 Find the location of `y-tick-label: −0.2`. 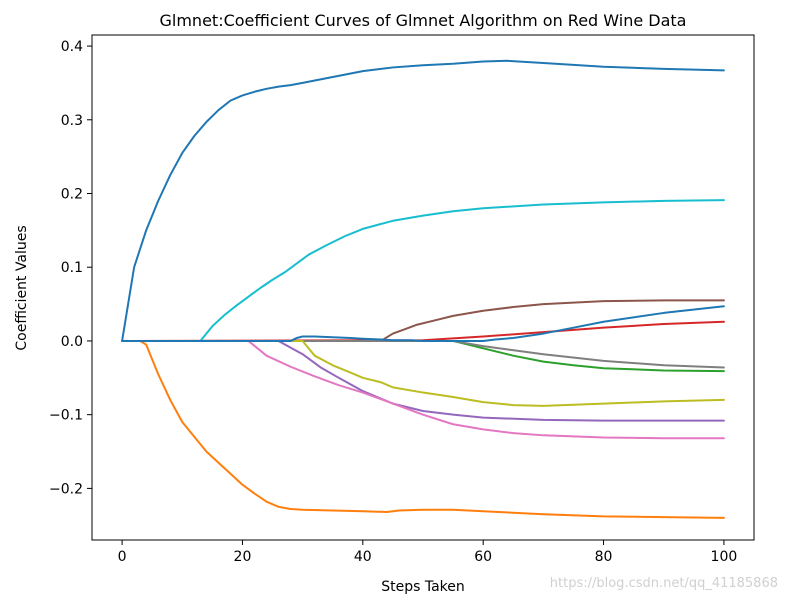

y-tick-label: −0.2 is located at coordinates (66, 489).